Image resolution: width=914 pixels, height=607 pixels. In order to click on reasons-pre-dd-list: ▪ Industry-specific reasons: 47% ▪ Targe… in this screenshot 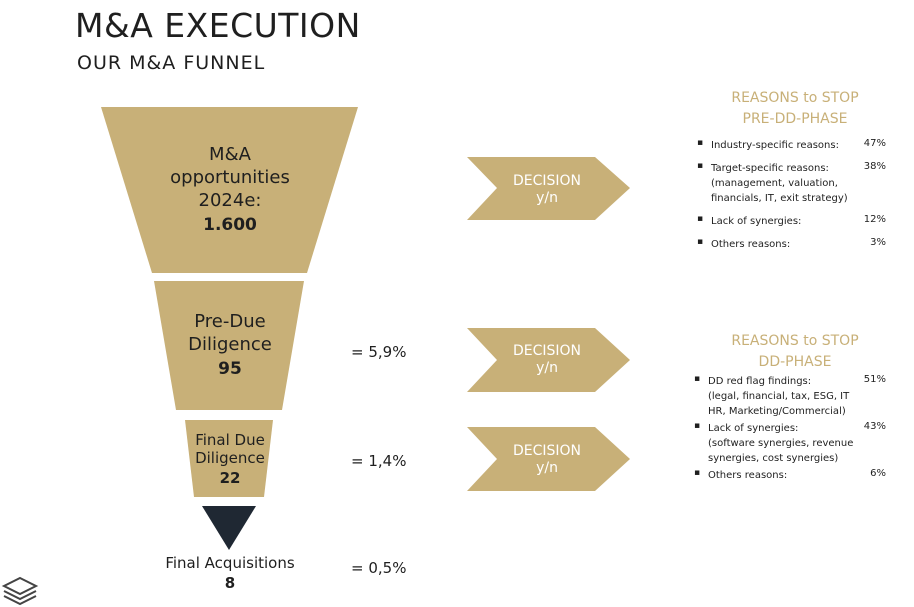, I will do `click(791, 195)`.